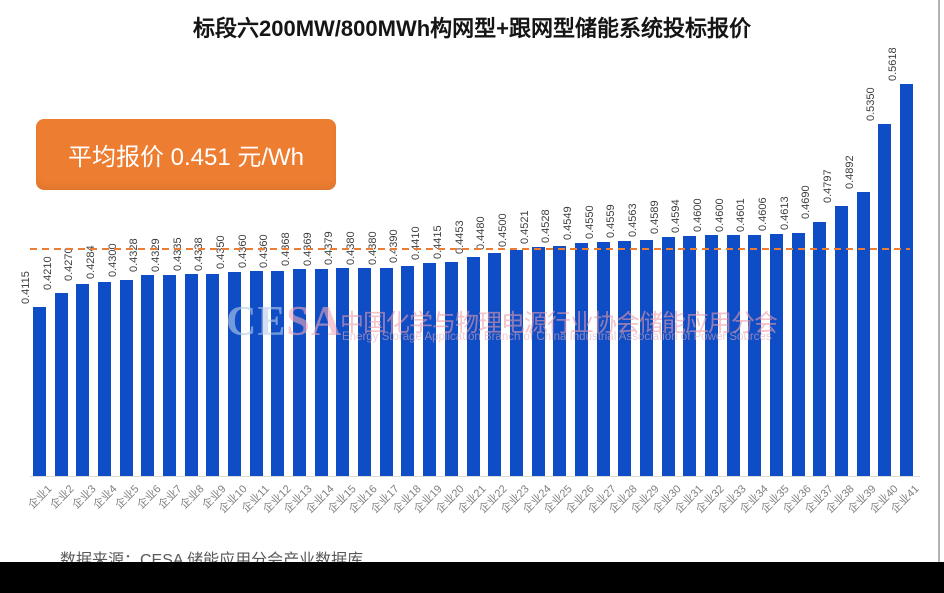 The width and height of the screenshot is (944, 593). I want to click on bar-value-label: 0.4210, so click(47, 273).